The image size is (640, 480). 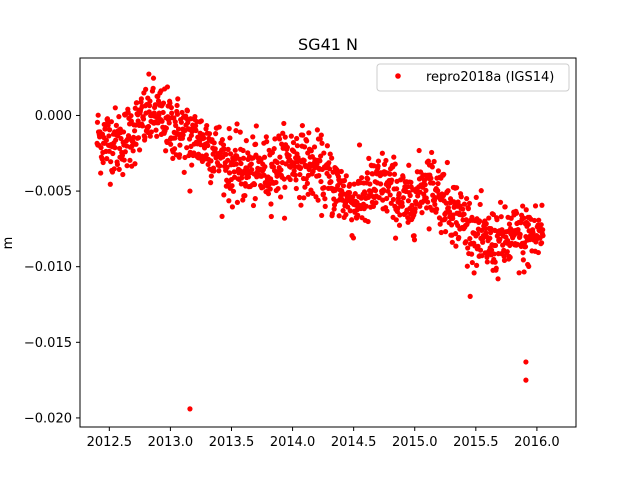 What do you see at coordinates (8, 243) in the screenshot?
I see `y-axis-label: m` at bounding box center [8, 243].